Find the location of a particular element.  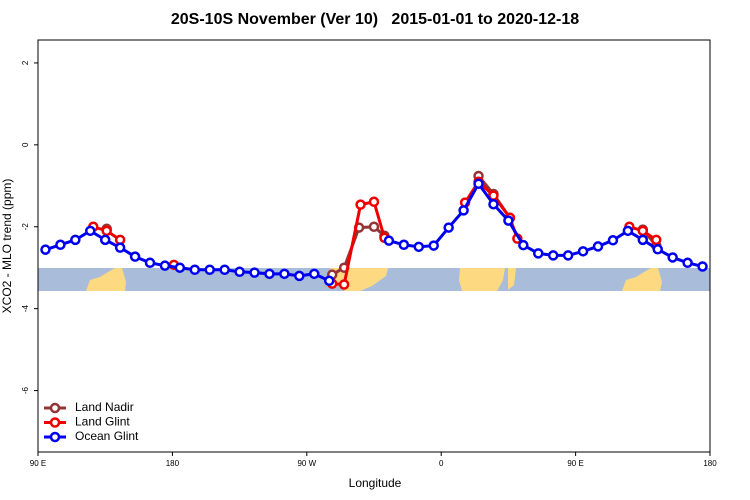

legend-label: Land Glint is located at coordinates (102, 422).